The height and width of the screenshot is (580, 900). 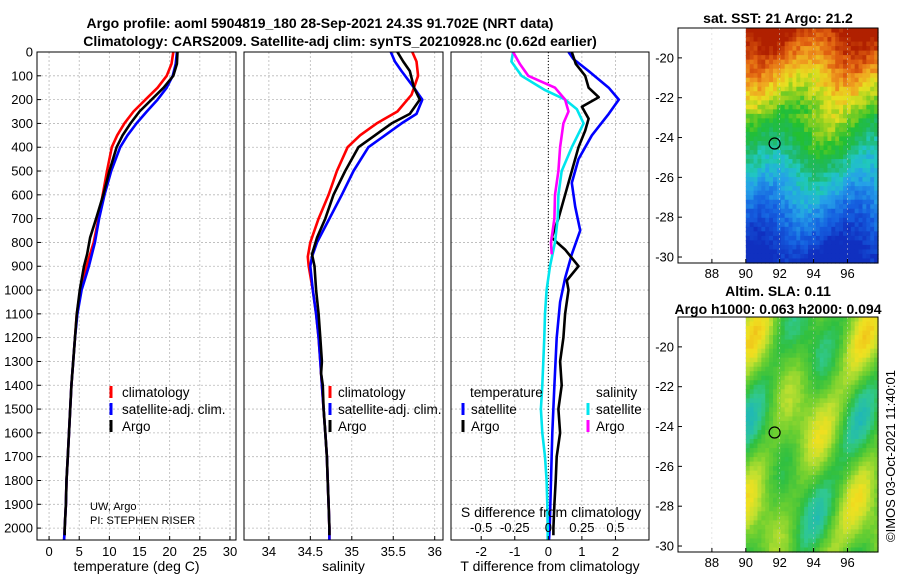 What do you see at coordinates (22, 171) in the screenshot?
I see `y-tick-label: 500` at bounding box center [22, 171].